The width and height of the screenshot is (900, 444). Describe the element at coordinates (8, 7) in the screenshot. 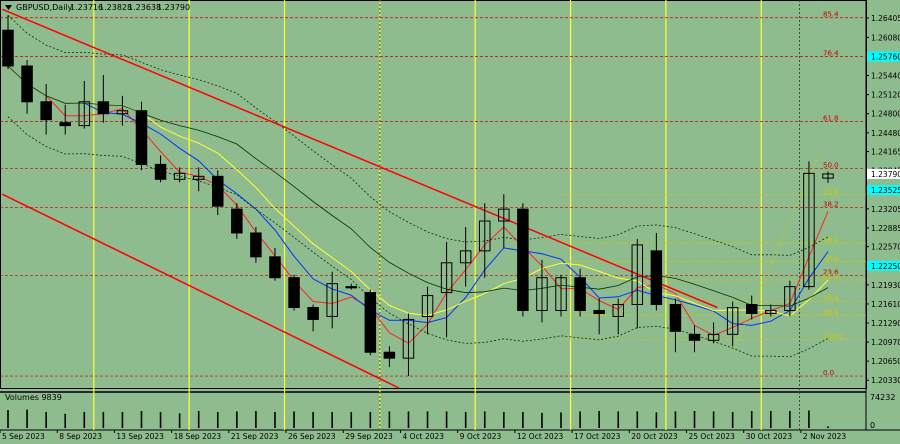

I see `dropdown-triangle-icon` at that location.